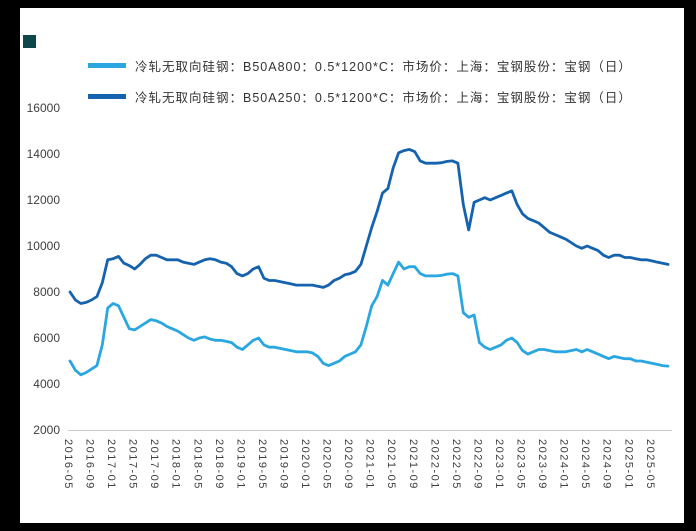 This screenshot has height=531, width=696. I want to click on x-tick-label: 2023-01, so click(498, 464).